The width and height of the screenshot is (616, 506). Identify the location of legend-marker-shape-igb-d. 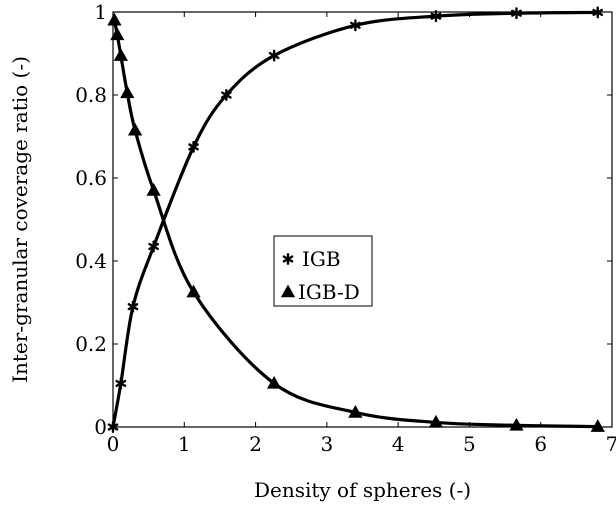
(288, 291).